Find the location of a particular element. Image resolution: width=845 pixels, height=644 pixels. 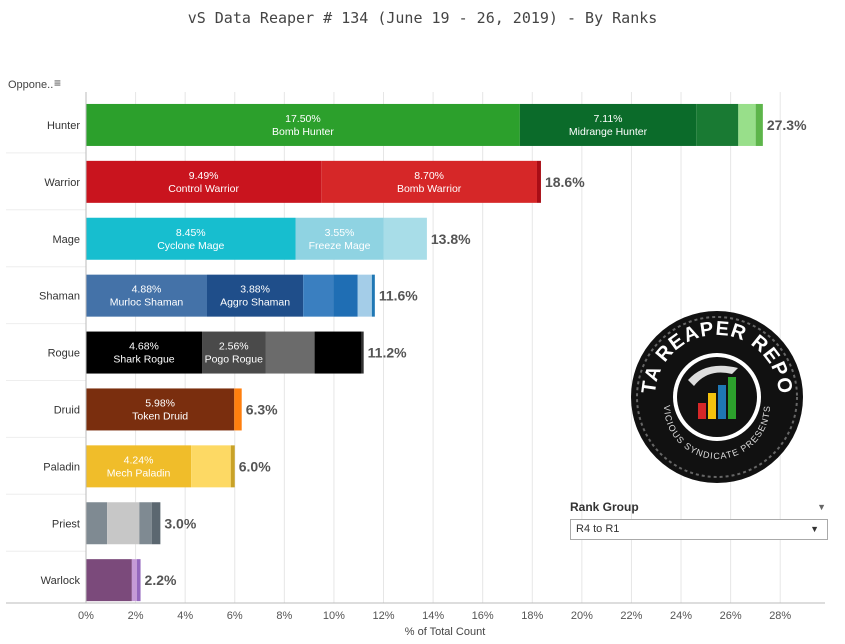

bar-total-label: 13.8% is located at coordinates (451, 239).